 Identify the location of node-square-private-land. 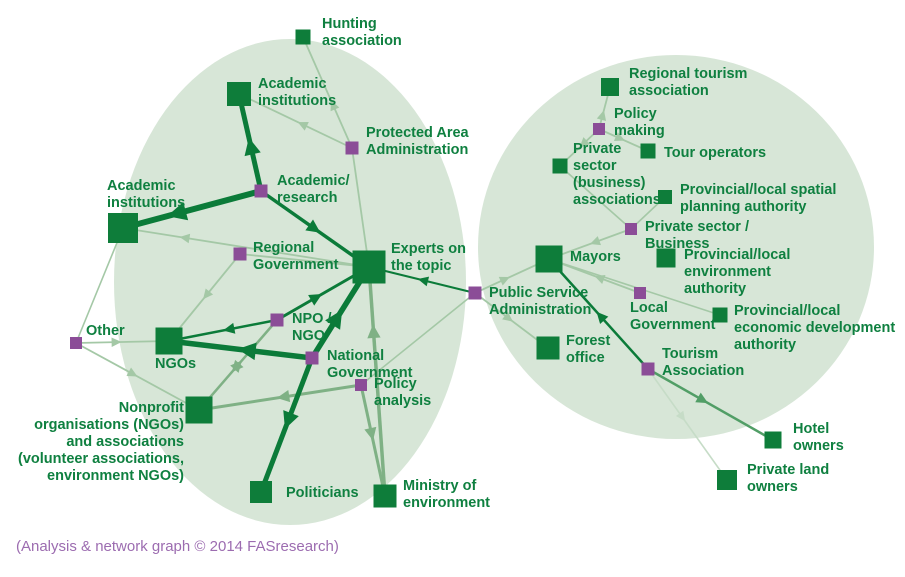
(727, 480).